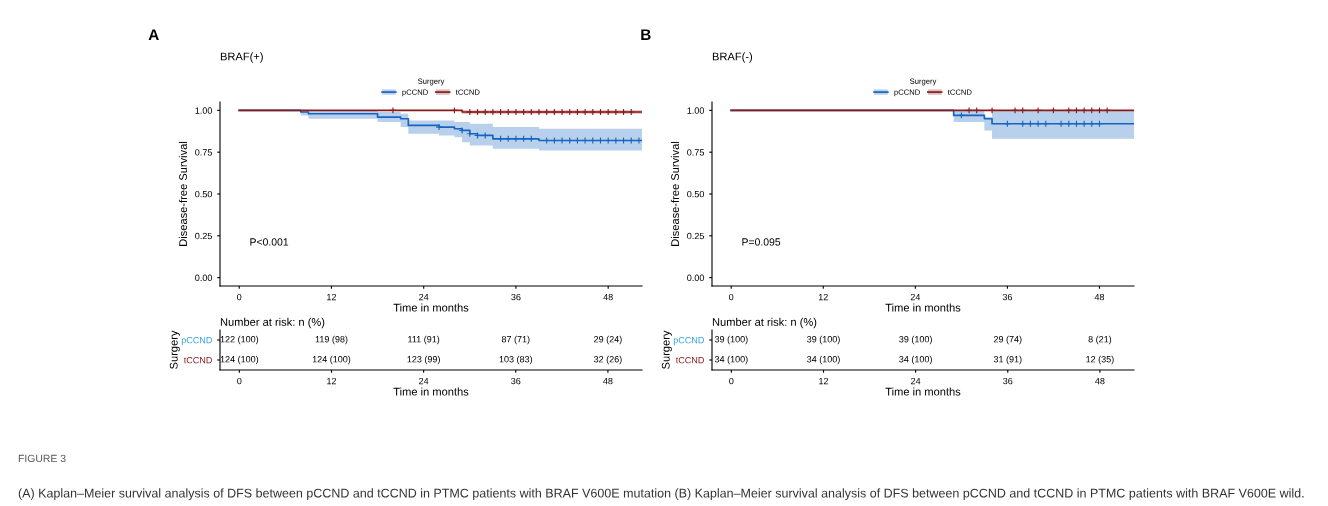  What do you see at coordinates (424, 340) in the screenshot?
I see `text: 111 (91)` at bounding box center [424, 340].